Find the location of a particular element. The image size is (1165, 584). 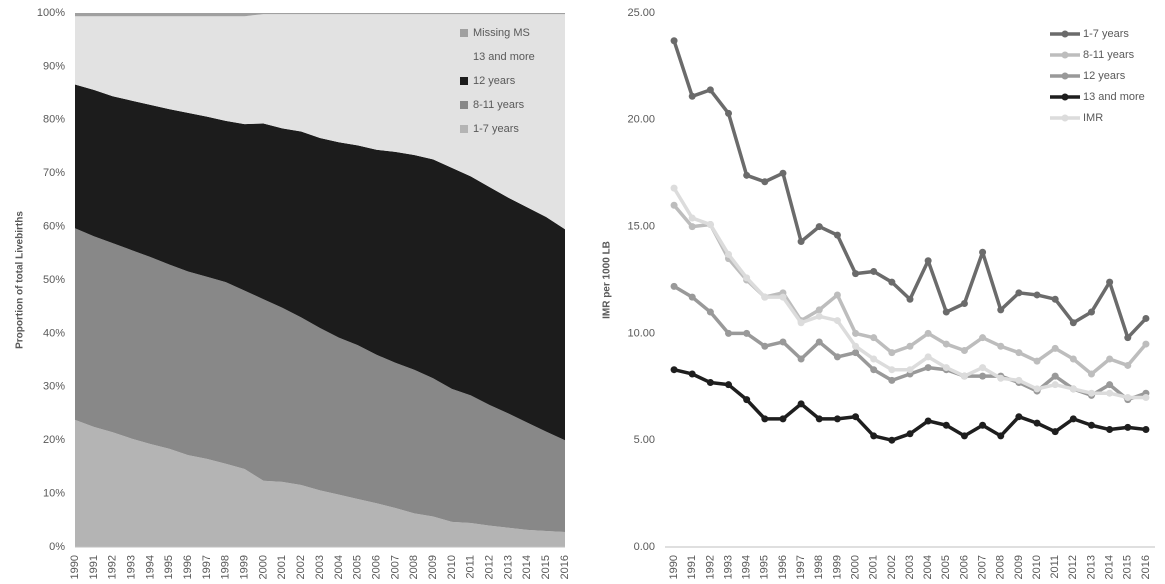

y-tick-label: 10.00 is located at coordinates (641, 333).